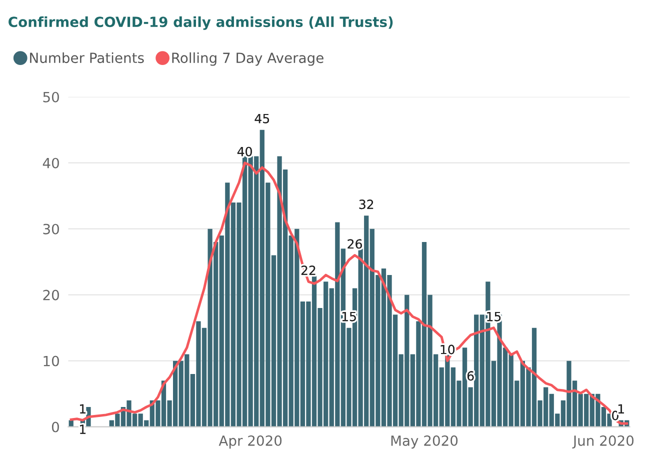  What do you see at coordinates (470, 376) in the screenshot?
I see `data-label: 6` at bounding box center [470, 376].